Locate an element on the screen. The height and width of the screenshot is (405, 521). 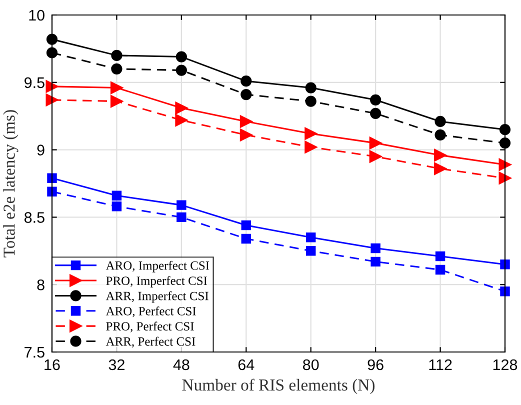
x-tick-label: 32 is located at coordinates (116, 364).